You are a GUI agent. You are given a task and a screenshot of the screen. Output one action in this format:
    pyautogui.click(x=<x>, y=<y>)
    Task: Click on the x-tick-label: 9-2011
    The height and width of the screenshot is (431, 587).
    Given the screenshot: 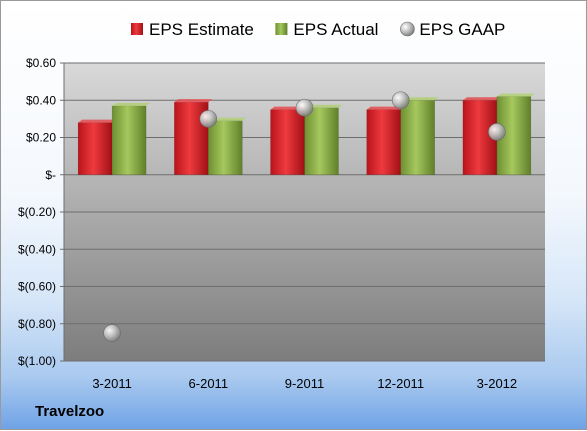 What is the action you would take?
    pyautogui.click(x=305, y=383)
    